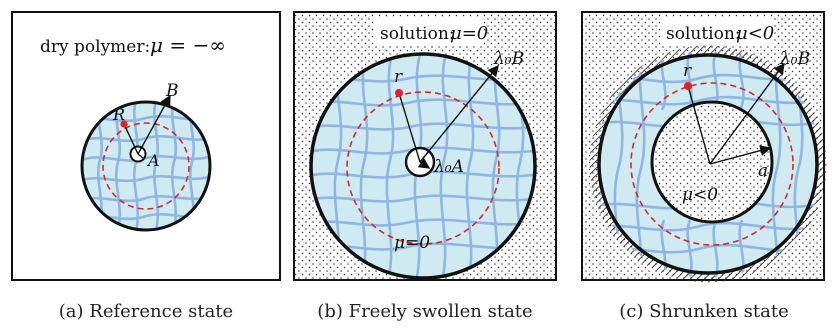  Describe the element at coordinates (424, 311) in the screenshot. I see `panel-b-caption: (b) Freely swollen state` at that location.